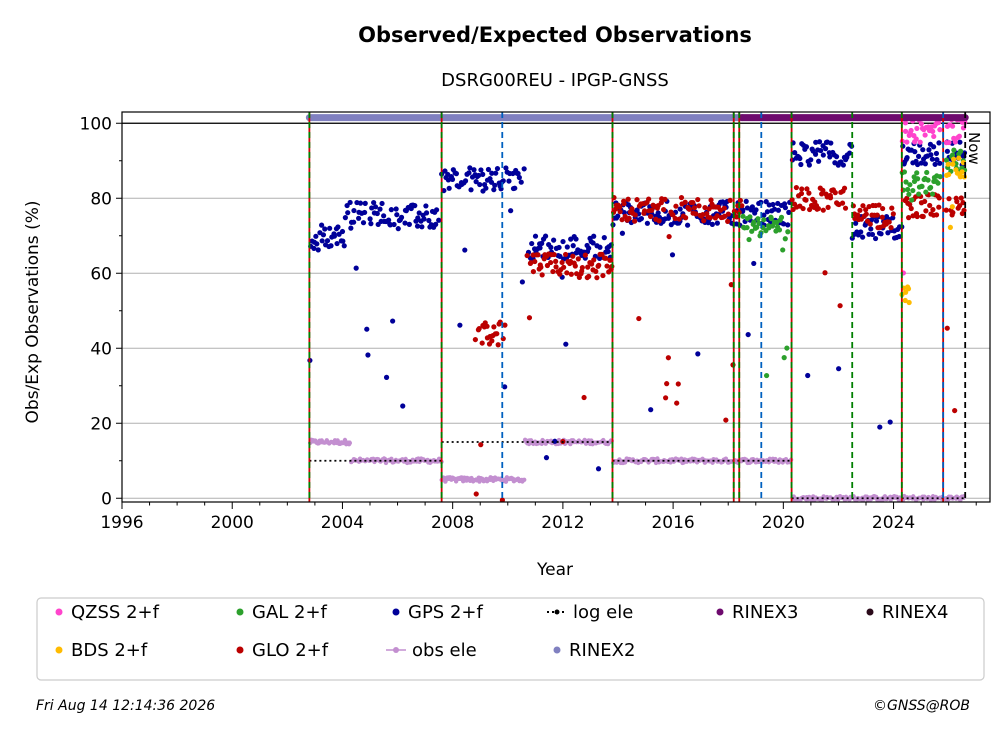  I want to click on legend-item-bds: BDS 2+f, so click(101, 650).